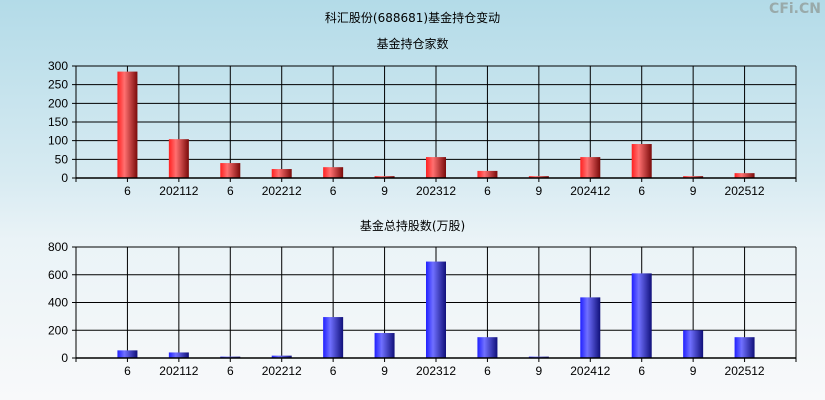 Image resolution: width=825 pixels, height=400 pixels. I want to click on y-tick-label: 150, so click(58, 122).